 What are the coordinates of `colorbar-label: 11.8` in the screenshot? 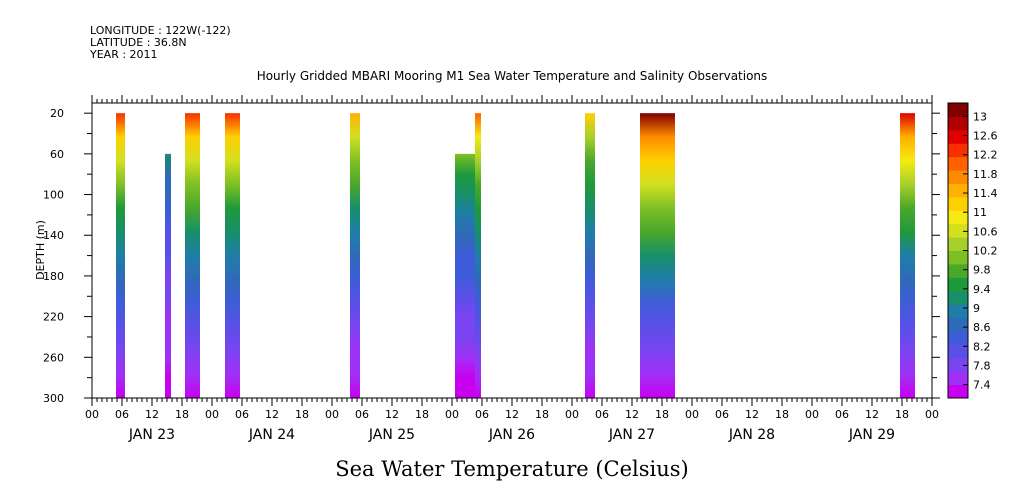 It's located at (985, 174).